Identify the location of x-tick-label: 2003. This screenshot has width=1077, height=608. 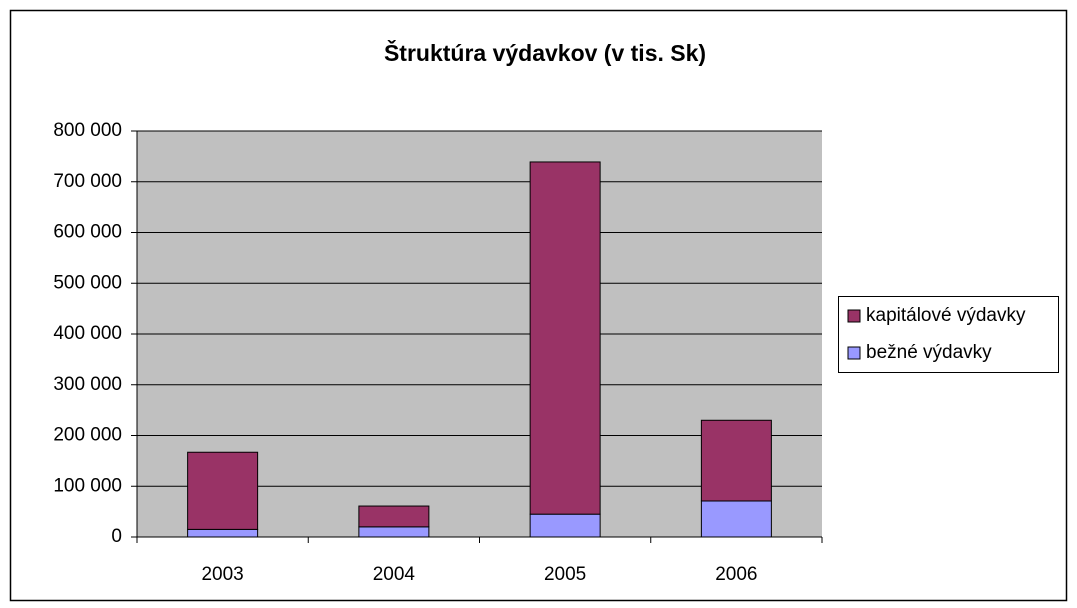
(222, 574).